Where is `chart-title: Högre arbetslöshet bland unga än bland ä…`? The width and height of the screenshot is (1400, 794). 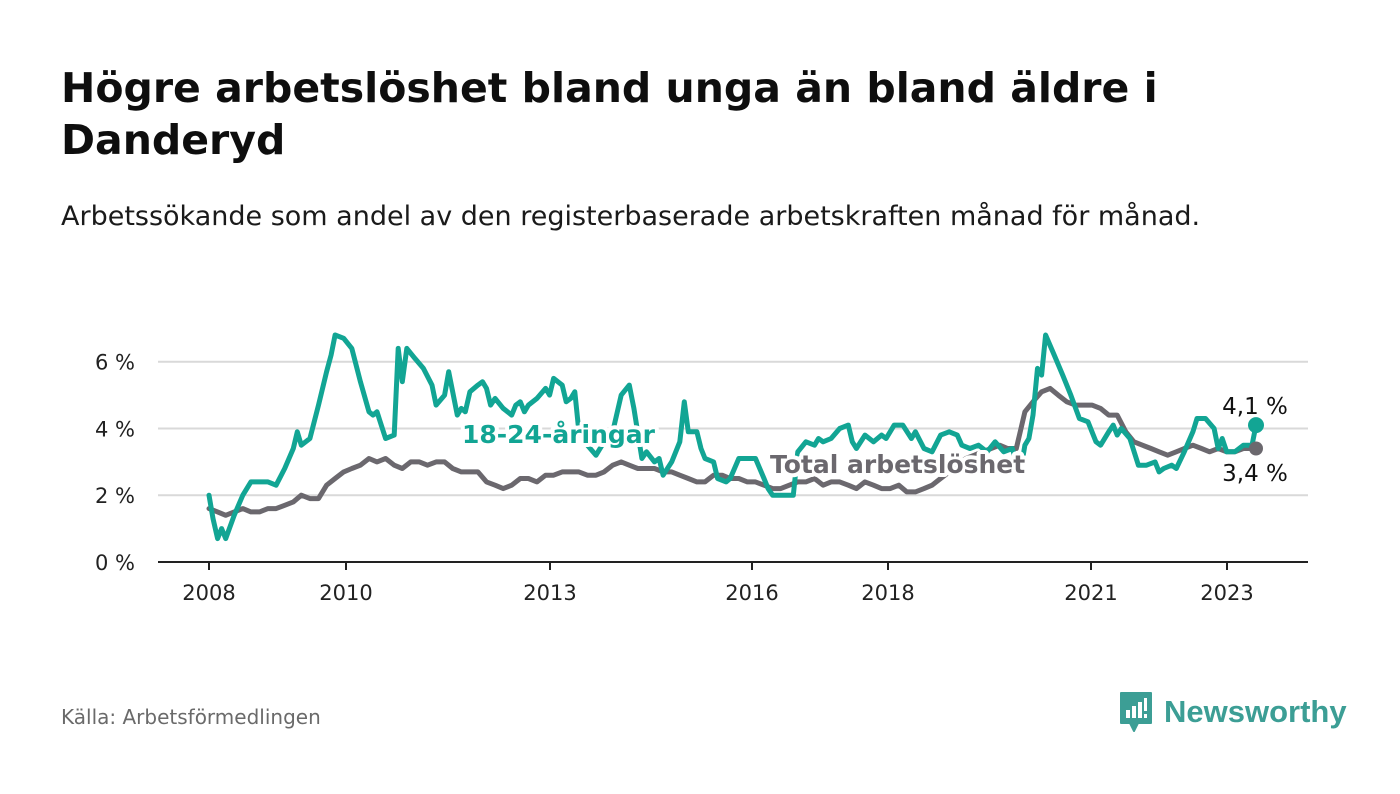 chart-title: Högre arbetslöshet bland unga än bland ä… is located at coordinates (609, 114).